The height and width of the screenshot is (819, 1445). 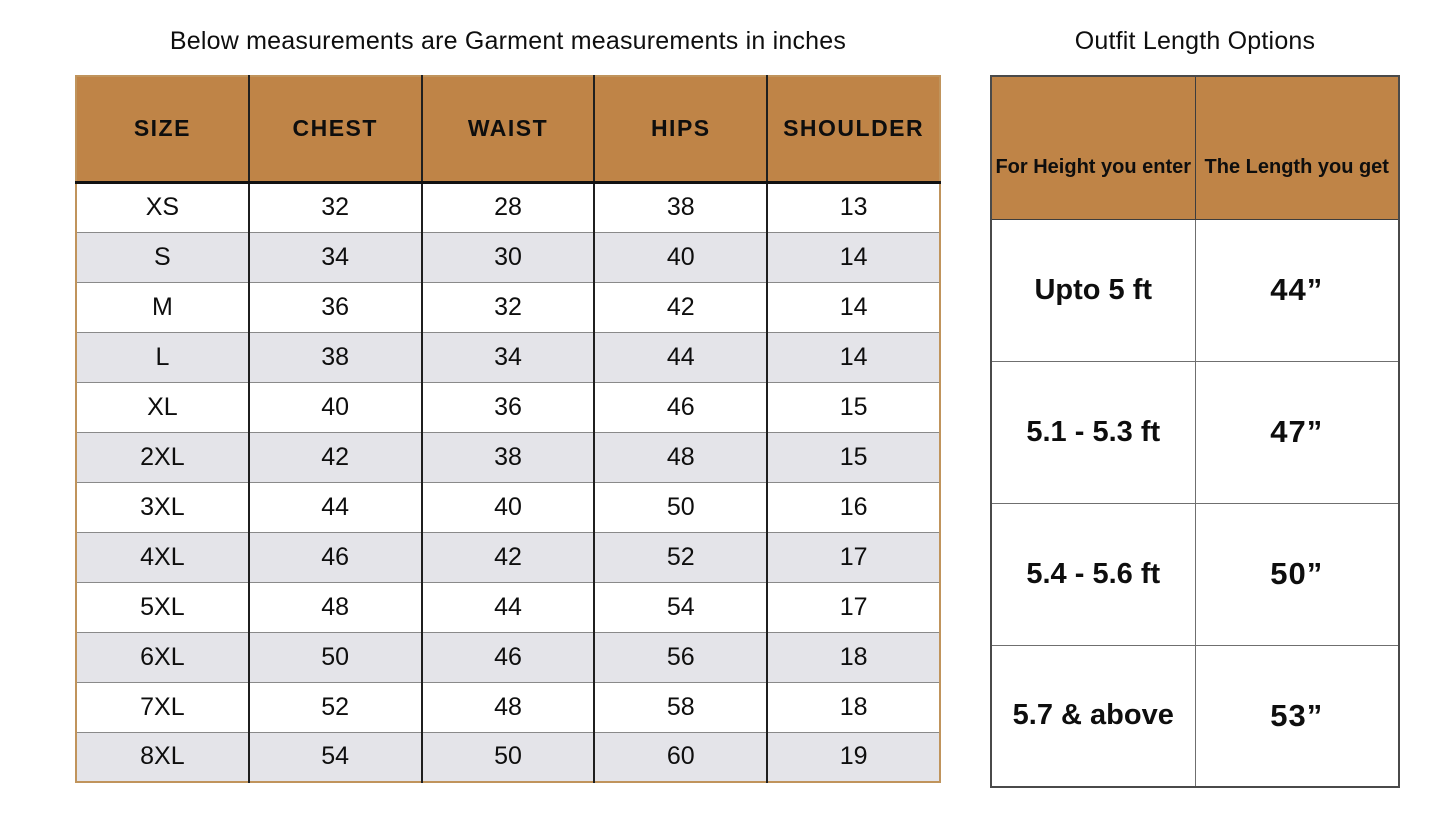 What do you see at coordinates (334, 130) in the screenshot?
I see `column-header-chest: CHEST` at bounding box center [334, 130].